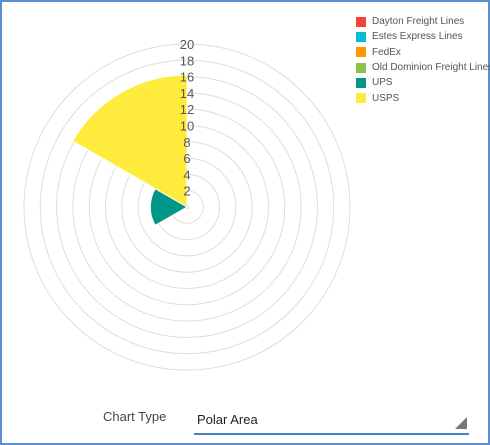  Describe the element at coordinates (129, 141) in the screenshot. I see `slice-usps` at that location.